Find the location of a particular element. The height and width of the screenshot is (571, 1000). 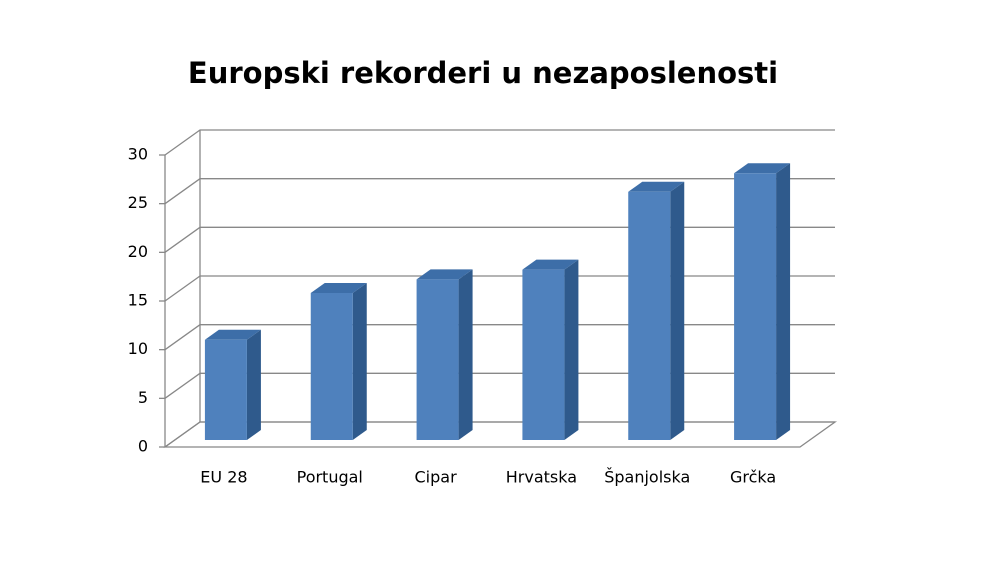

y-tick-label: 25 is located at coordinates (138, 202).